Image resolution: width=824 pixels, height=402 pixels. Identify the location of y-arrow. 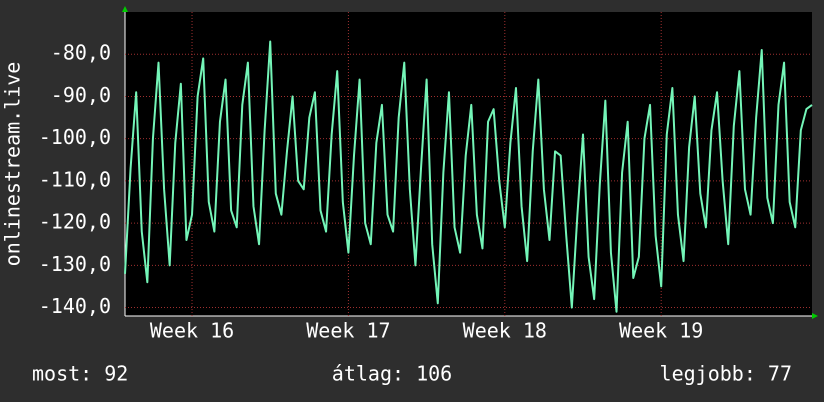
(125, 9).